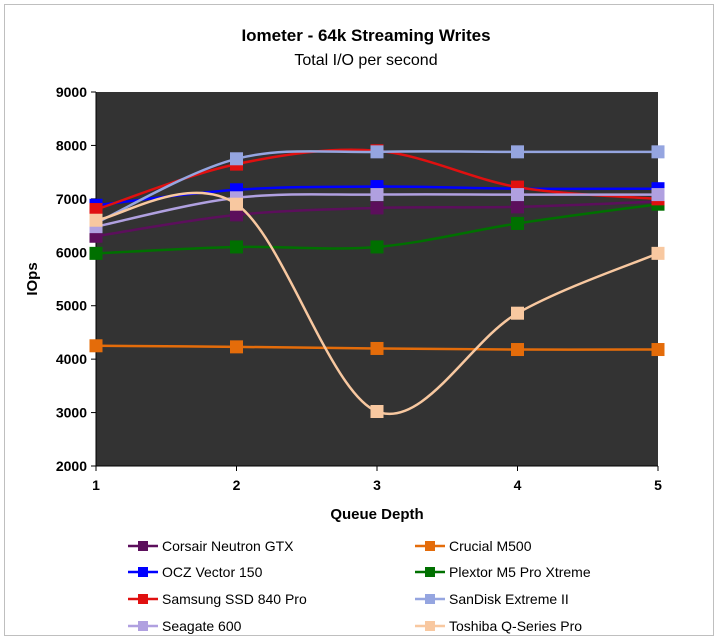 This screenshot has width=720, height=642. I want to click on legend-label: Corsair Neutron GTX, so click(228, 546).